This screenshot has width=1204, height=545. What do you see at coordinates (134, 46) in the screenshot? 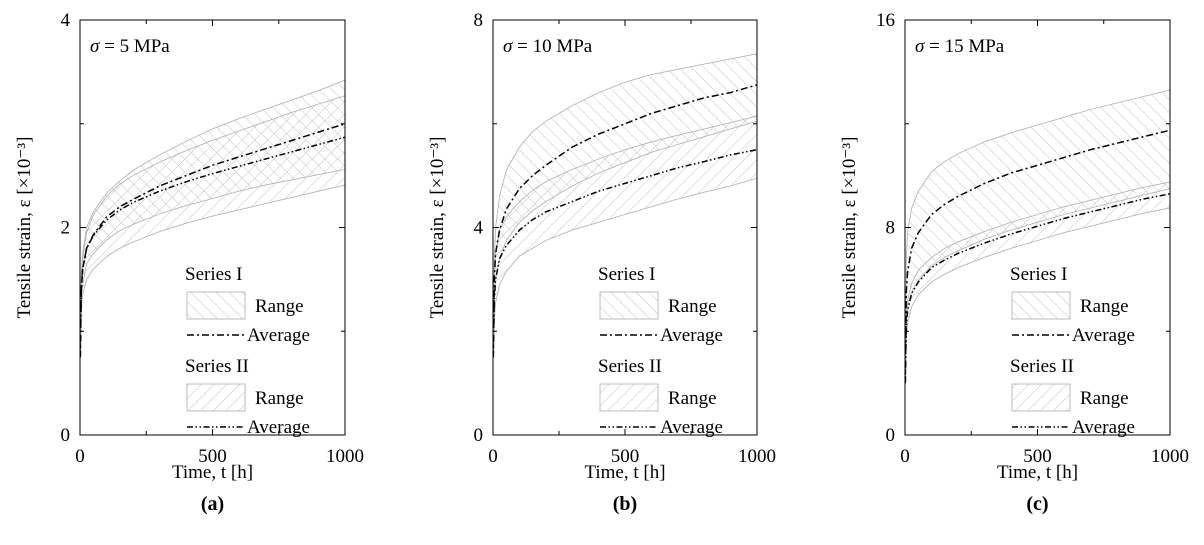
I see `stress-value: = 5 MPa` at bounding box center [134, 46].